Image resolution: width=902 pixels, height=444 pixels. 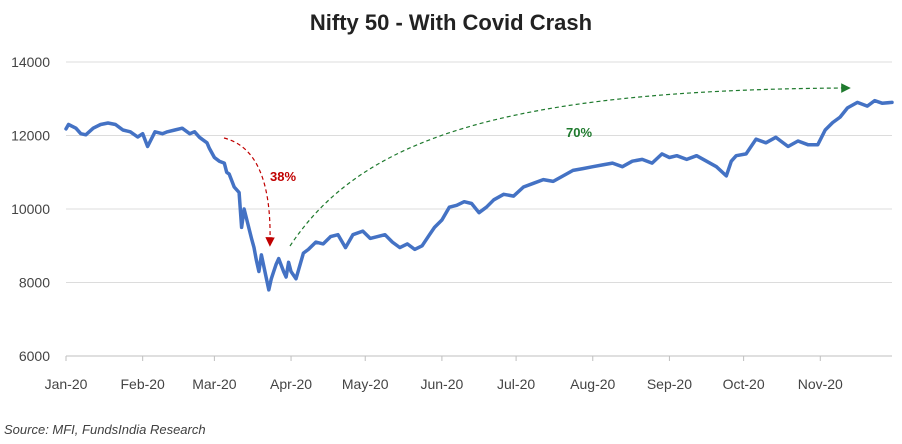 I want to click on y-tick-label: 12000, so click(x=30, y=136).